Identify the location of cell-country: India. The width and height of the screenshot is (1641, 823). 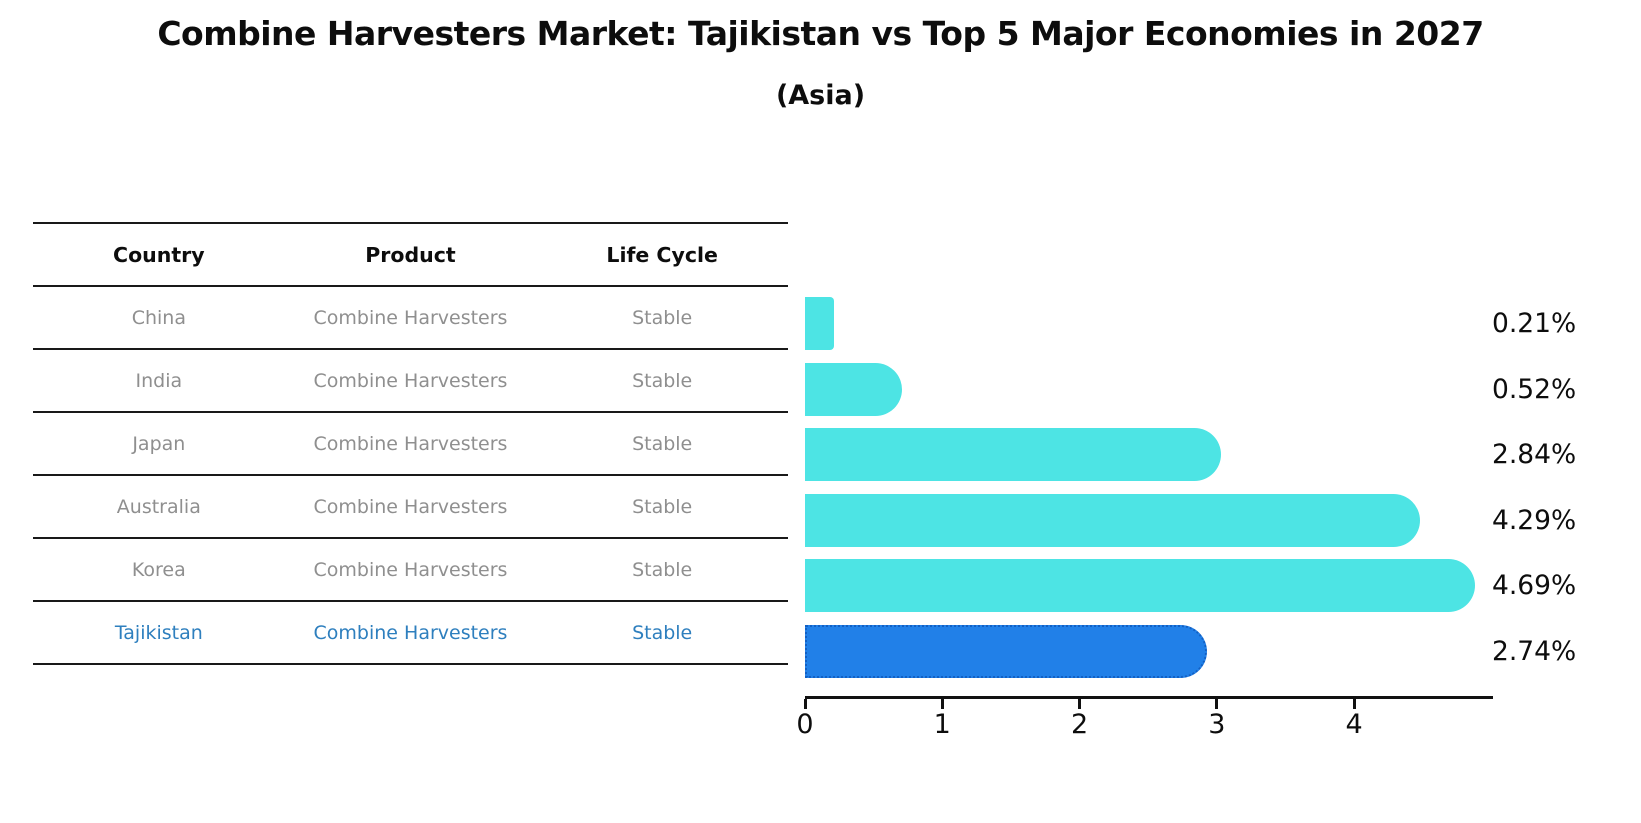
(159, 381).